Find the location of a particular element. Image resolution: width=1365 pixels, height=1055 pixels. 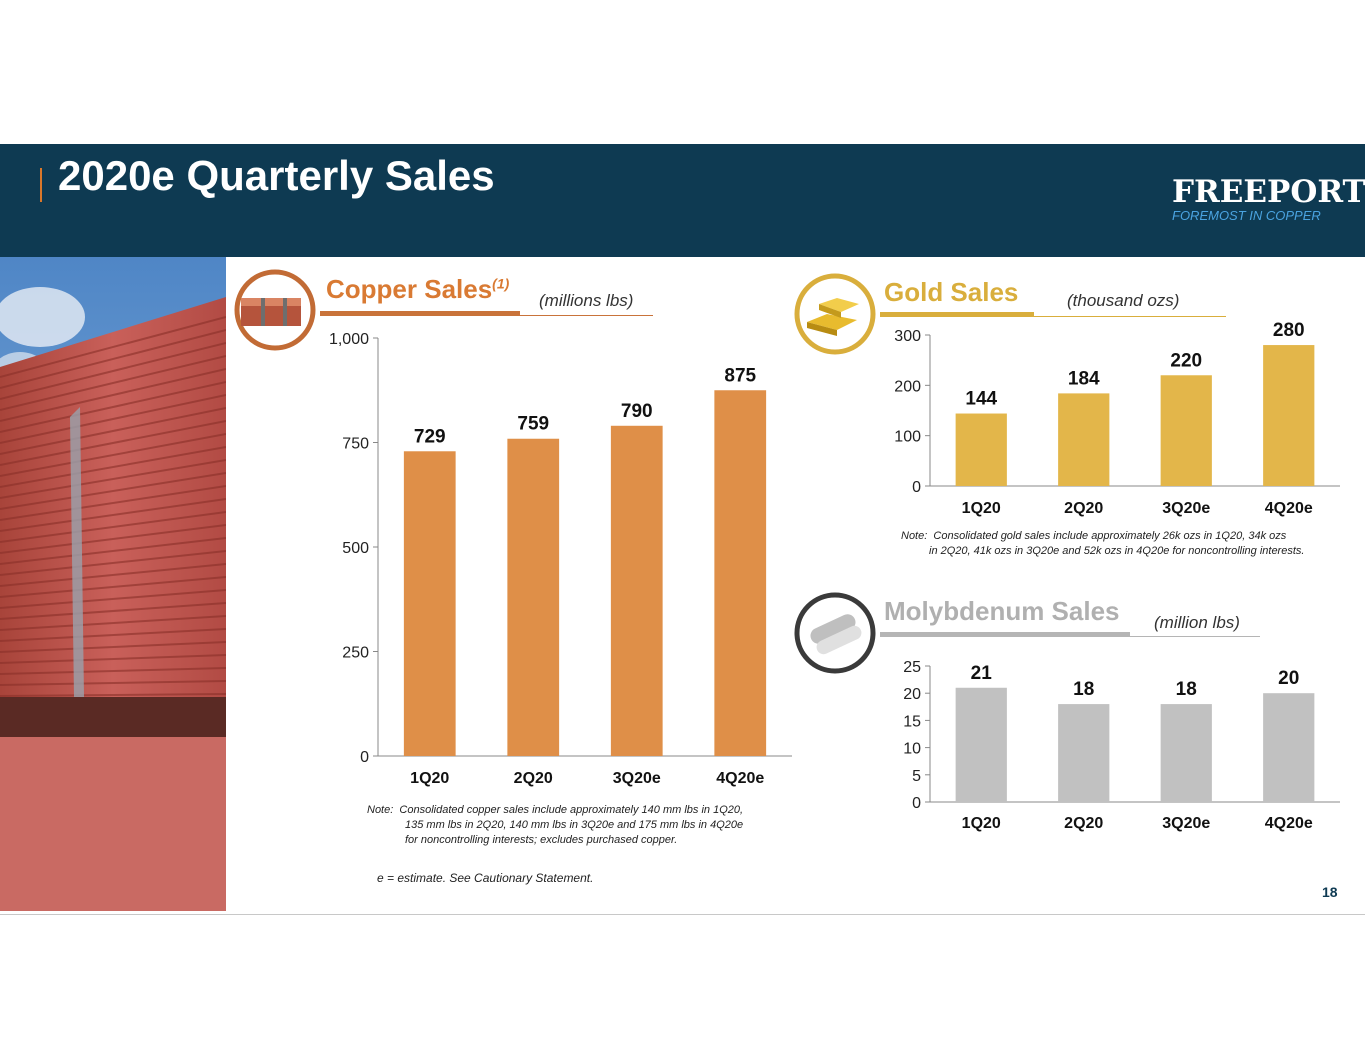

gold-y-tick-label: 200 is located at coordinates (907, 386).